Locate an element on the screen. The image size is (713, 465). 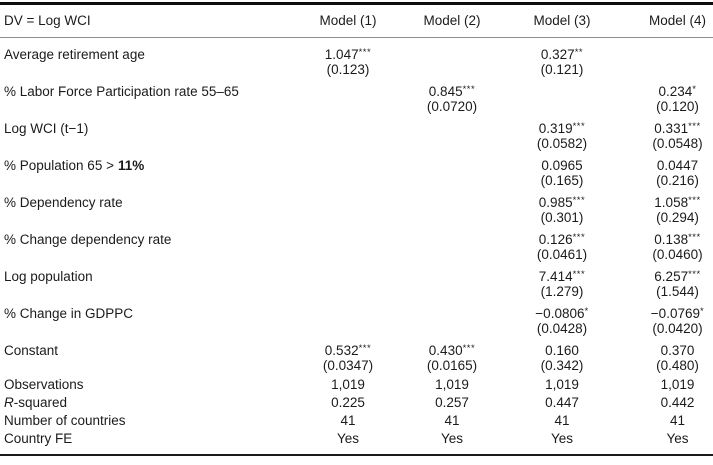
row-label-text: % Change dependency rate is located at coordinates (88, 239).